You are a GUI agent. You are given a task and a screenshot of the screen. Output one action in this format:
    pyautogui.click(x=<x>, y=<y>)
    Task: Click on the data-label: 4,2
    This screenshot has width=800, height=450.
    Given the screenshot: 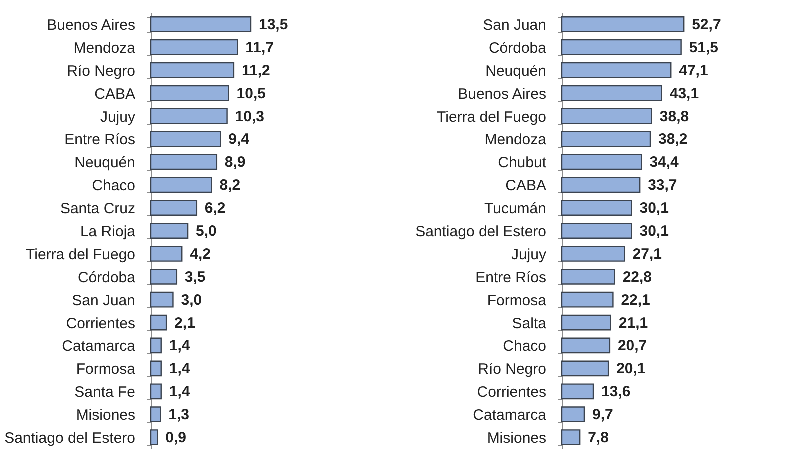 What is the action you would take?
    pyautogui.click(x=200, y=254)
    